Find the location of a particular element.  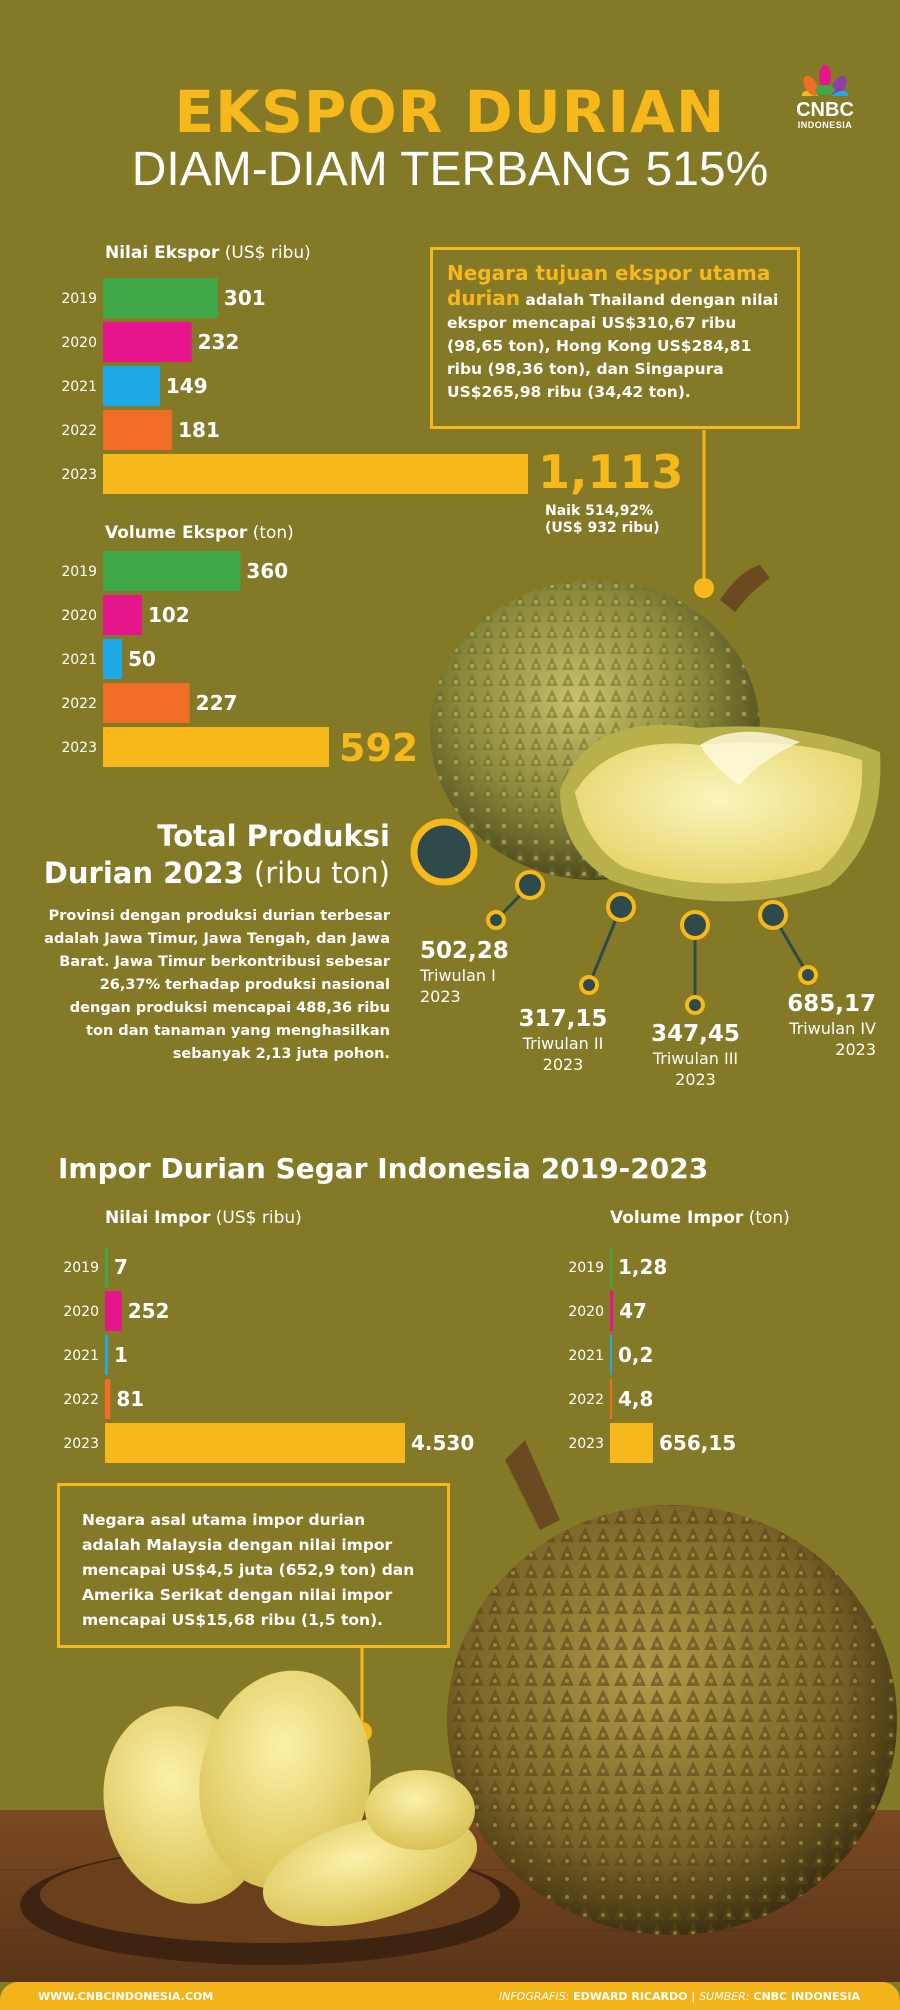

export-growth-percent: Naik 514,92% is located at coordinates (599, 511).